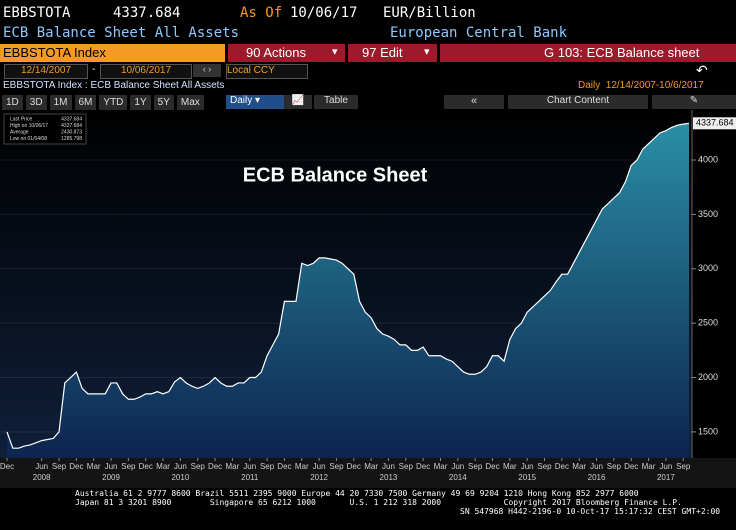 The image size is (736, 530). Describe the element at coordinates (708, 214) in the screenshot. I see `y-tick-label: 3500` at that location.